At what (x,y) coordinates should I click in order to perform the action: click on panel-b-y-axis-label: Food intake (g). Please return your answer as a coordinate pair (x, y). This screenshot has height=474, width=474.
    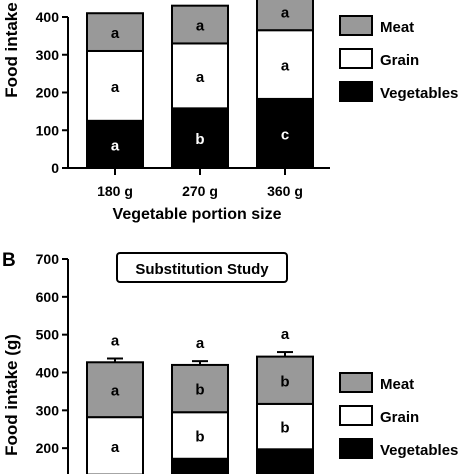
    Looking at the image, I should click on (11, 395).